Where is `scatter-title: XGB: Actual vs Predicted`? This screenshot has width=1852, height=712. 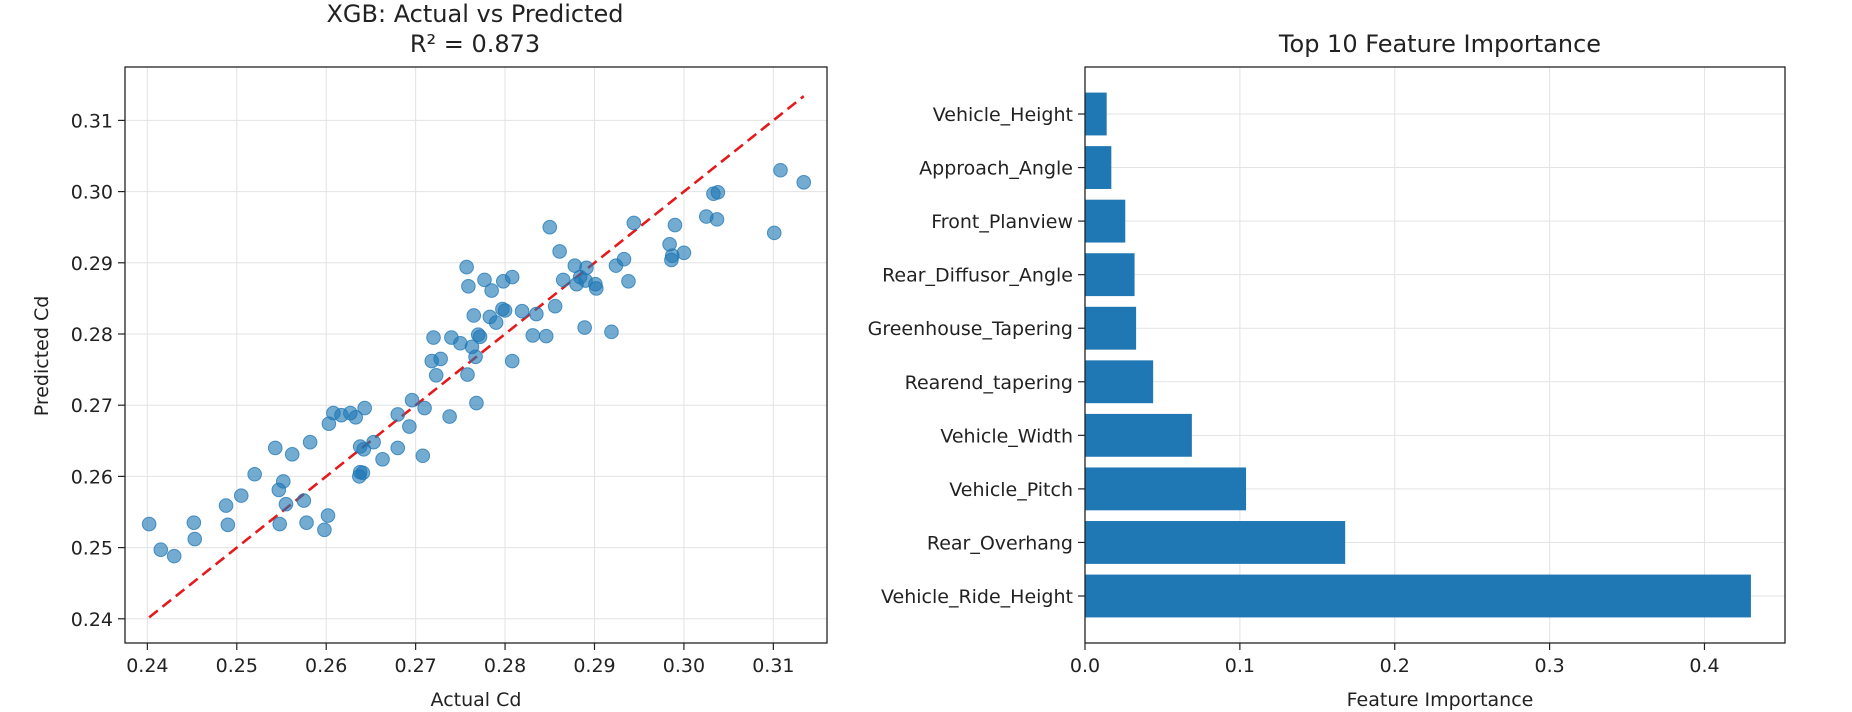 scatter-title: XGB: Actual vs Predicted is located at coordinates (474, 14).